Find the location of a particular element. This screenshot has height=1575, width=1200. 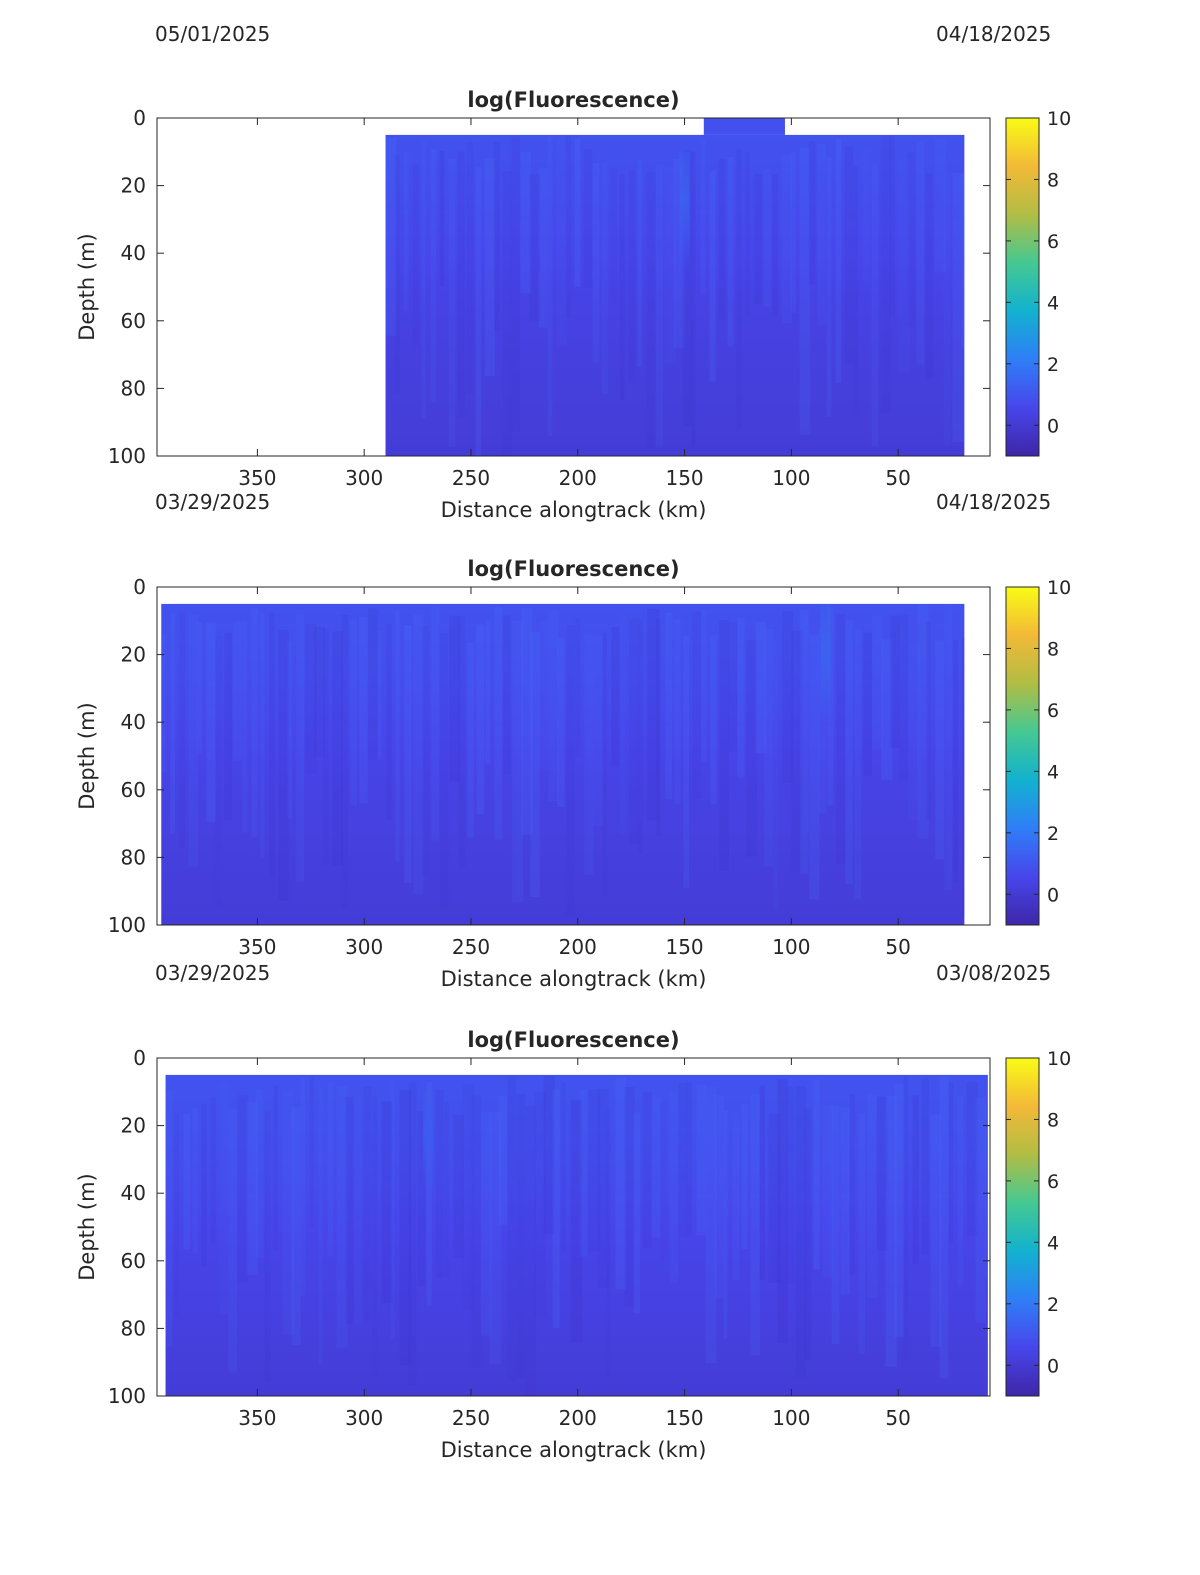

surface-patch is located at coordinates (744, 126).